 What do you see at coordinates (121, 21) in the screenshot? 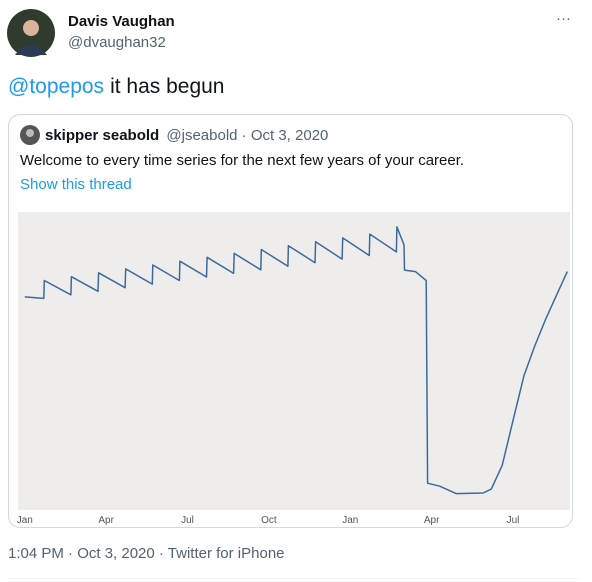
I see `author-name: Davis Vaughan` at bounding box center [121, 21].